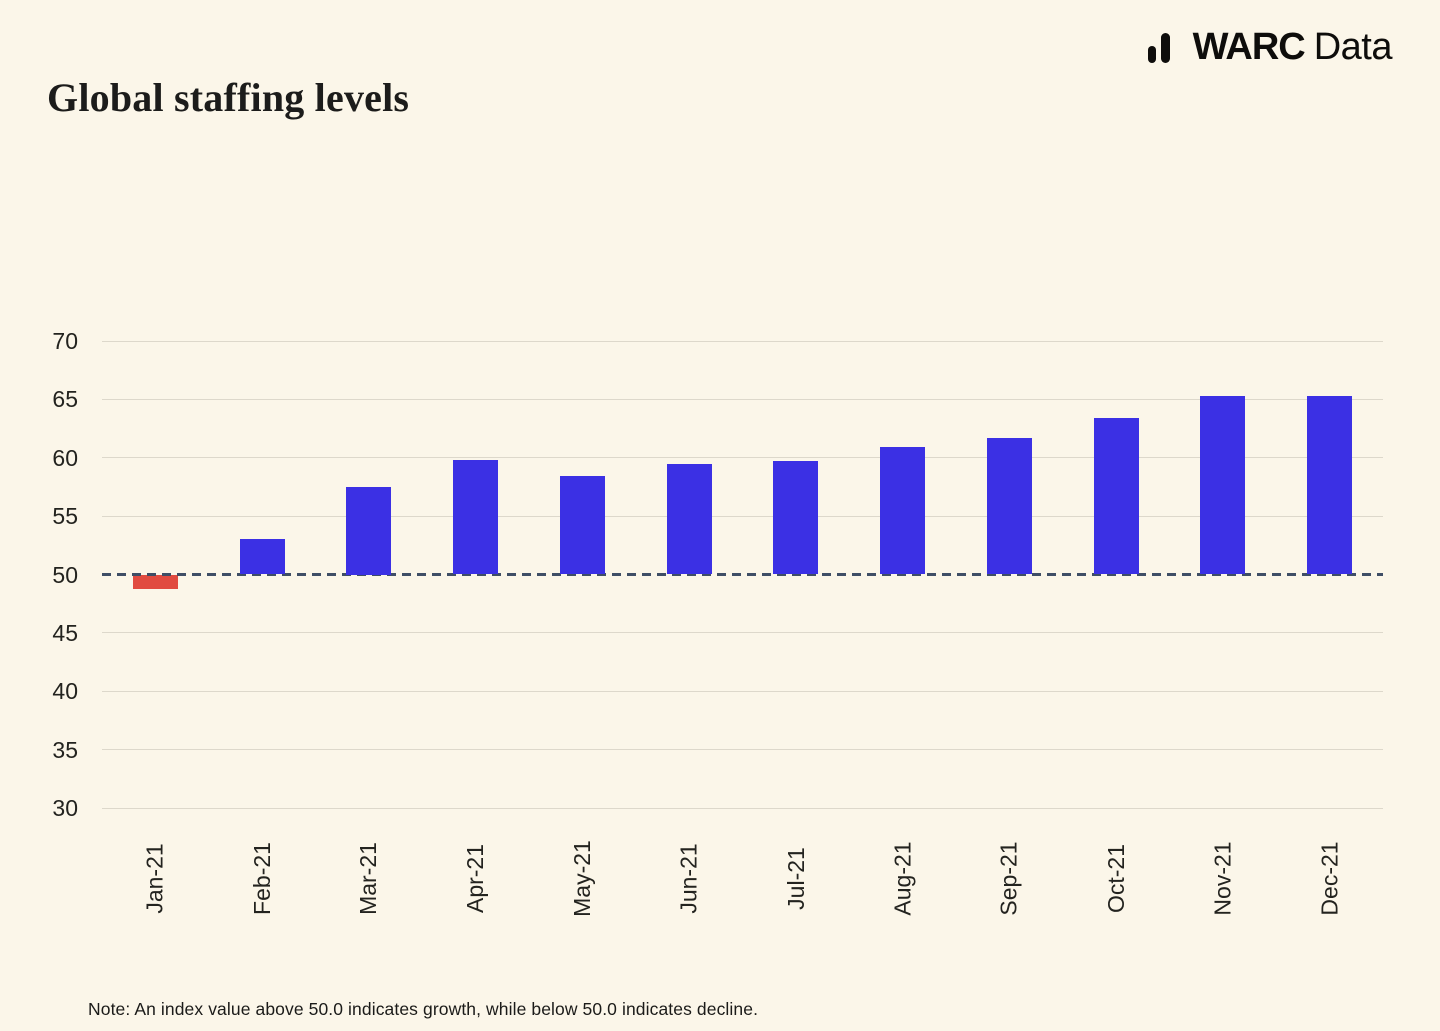  I want to click on bar-chart-icon, so click(1158, 47).